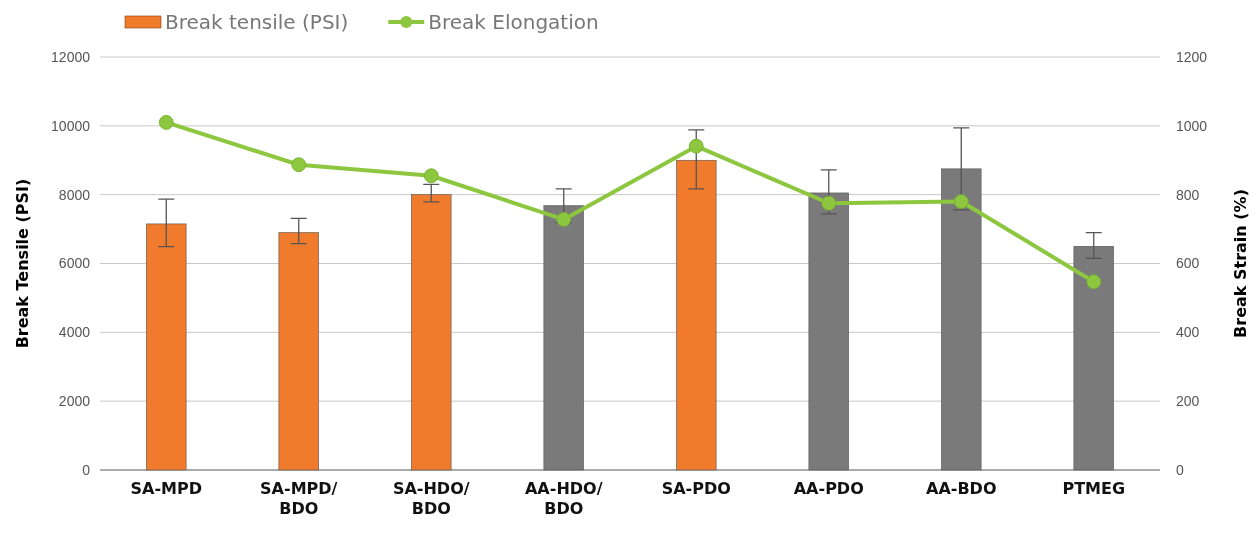 The image size is (1260, 552). What do you see at coordinates (257, 22) in the screenshot?
I see `legend-label: Break tensile (PSI)` at bounding box center [257, 22].